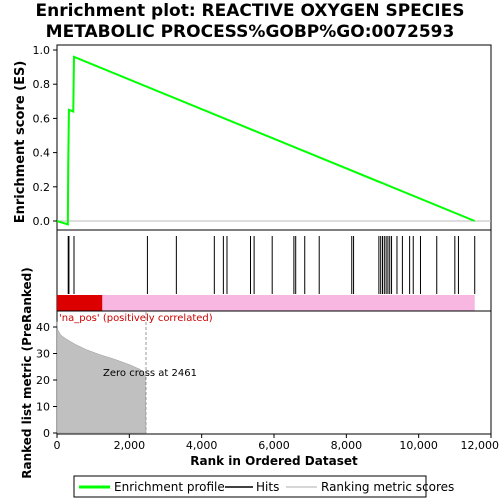 This screenshot has height=500, width=500. I want to click on es-y-tick-label: 0.2, so click(42, 187).